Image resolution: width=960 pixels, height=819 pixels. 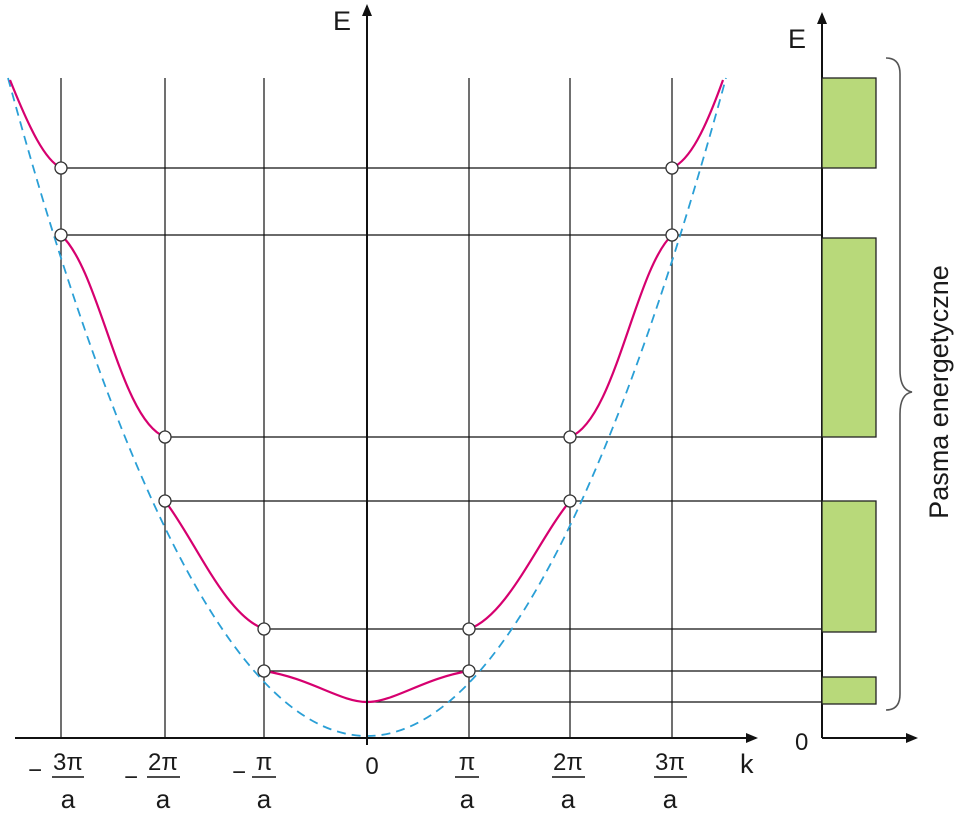 I want to click on tick-label-minus-3pi: − 3π a, so click(x=56, y=781).